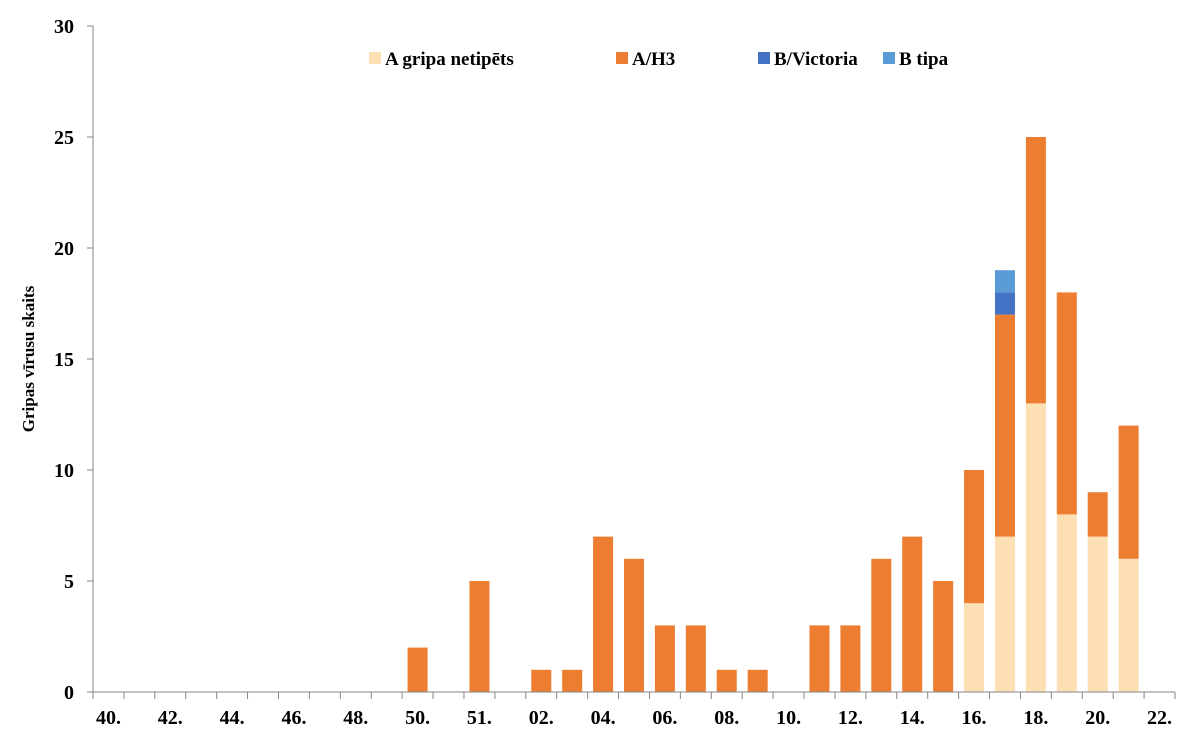  I want to click on x-tick-label-16: 16., so click(974, 718).